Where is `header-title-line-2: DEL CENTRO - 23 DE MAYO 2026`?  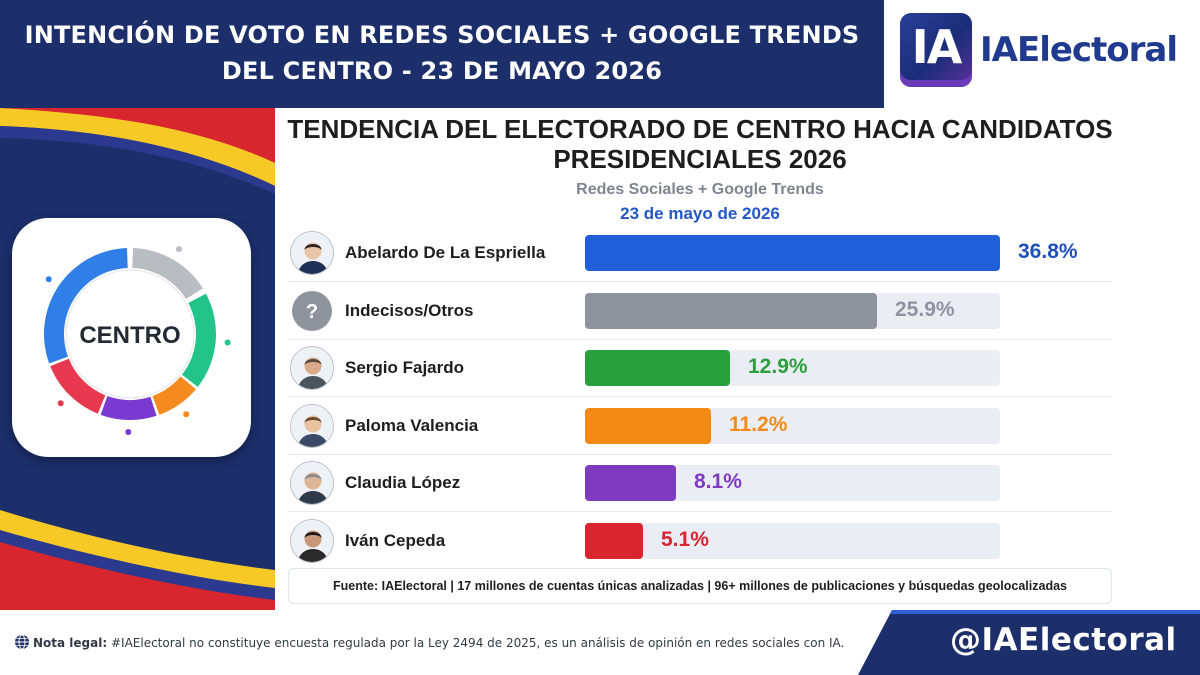
header-title-line-2: DEL CENTRO - 23 DE MAYO 2026 is located at coordinates (442, 71).